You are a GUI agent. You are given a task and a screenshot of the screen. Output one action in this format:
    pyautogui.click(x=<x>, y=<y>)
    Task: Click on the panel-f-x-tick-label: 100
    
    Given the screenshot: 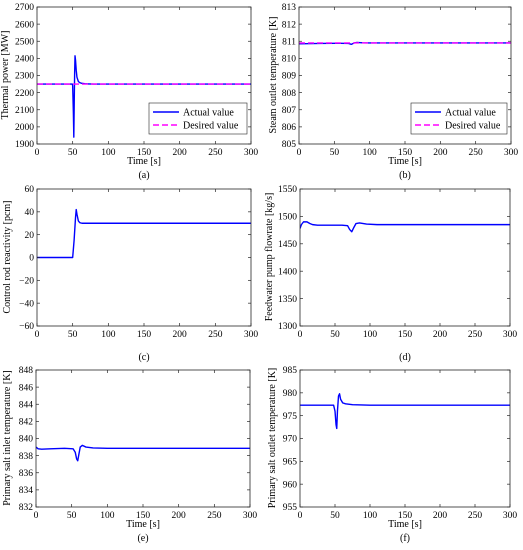 What is the action you would take?
    pyautogui.click(x=370, y=516)
    